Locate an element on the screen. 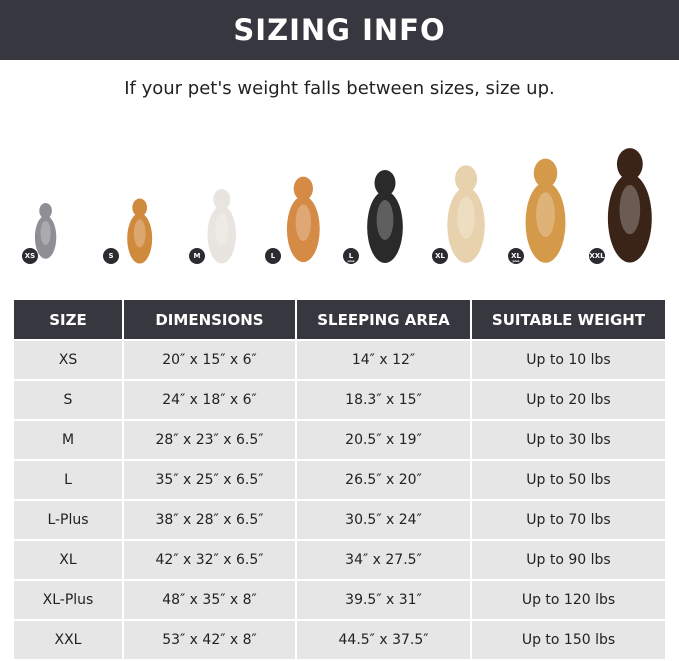 The width and height of the screenshot is (679, 661). table-row: M 28″ x 23″ x 6.5″ 20.5″ x 19″ Up to 30 lbs is located at coordinates (339, 440).